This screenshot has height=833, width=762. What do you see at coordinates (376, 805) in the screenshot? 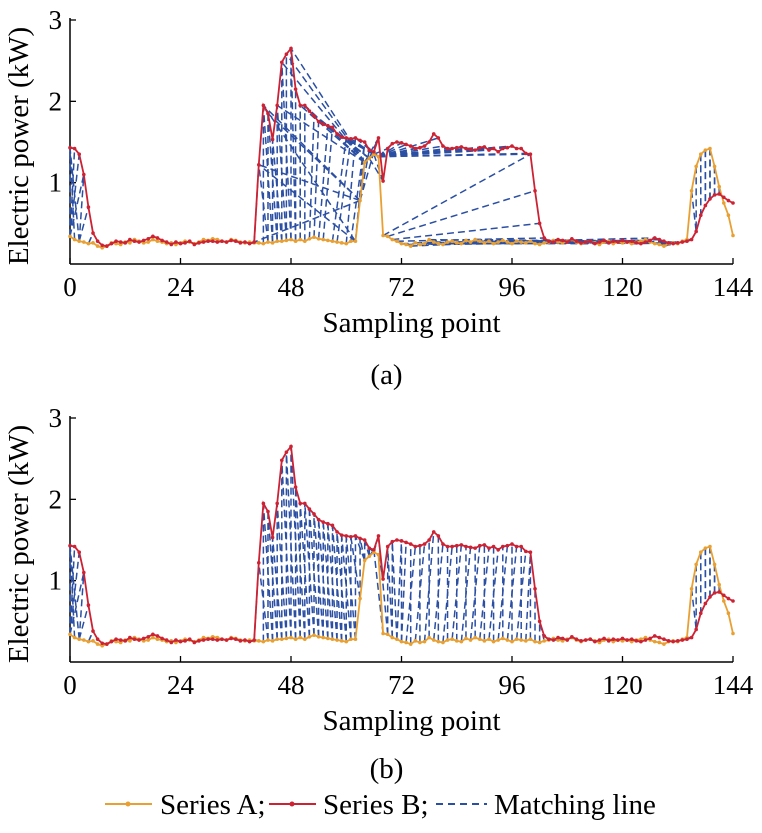
I see `legend-series-b-label: Series B;` at bounding box center [376, 805].